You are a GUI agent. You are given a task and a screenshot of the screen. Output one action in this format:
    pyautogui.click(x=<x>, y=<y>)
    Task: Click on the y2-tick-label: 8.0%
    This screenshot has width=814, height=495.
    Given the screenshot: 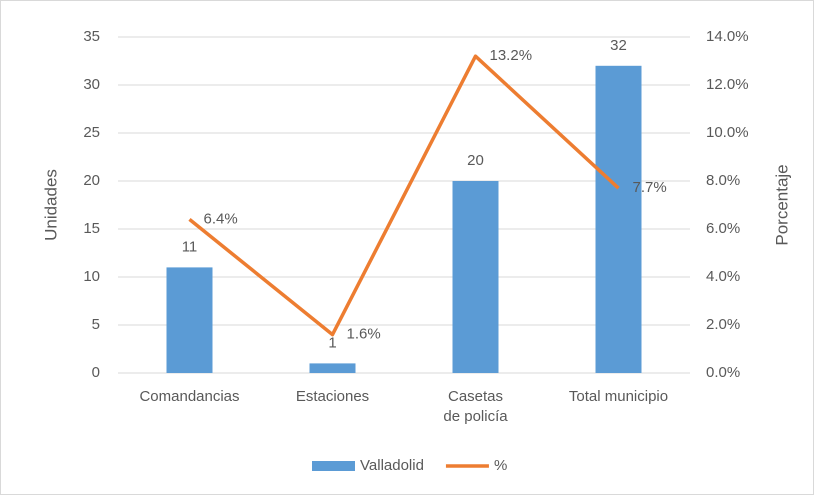 What is the action you would take?
    pyautogui.click(x=723, y=180)
    